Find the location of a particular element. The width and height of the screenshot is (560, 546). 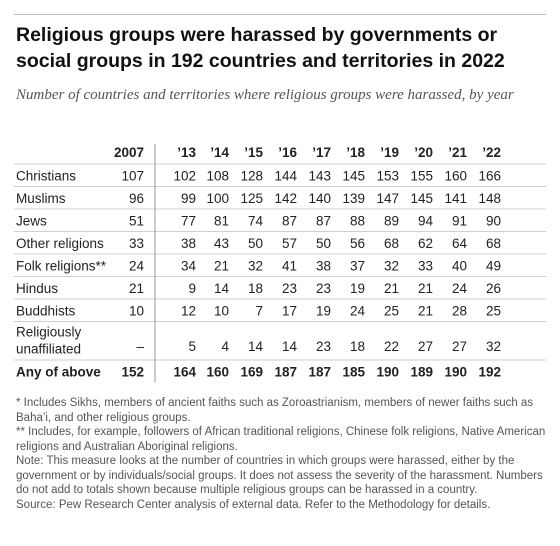

table-cell: 102 is located at coordinates (184, 175).